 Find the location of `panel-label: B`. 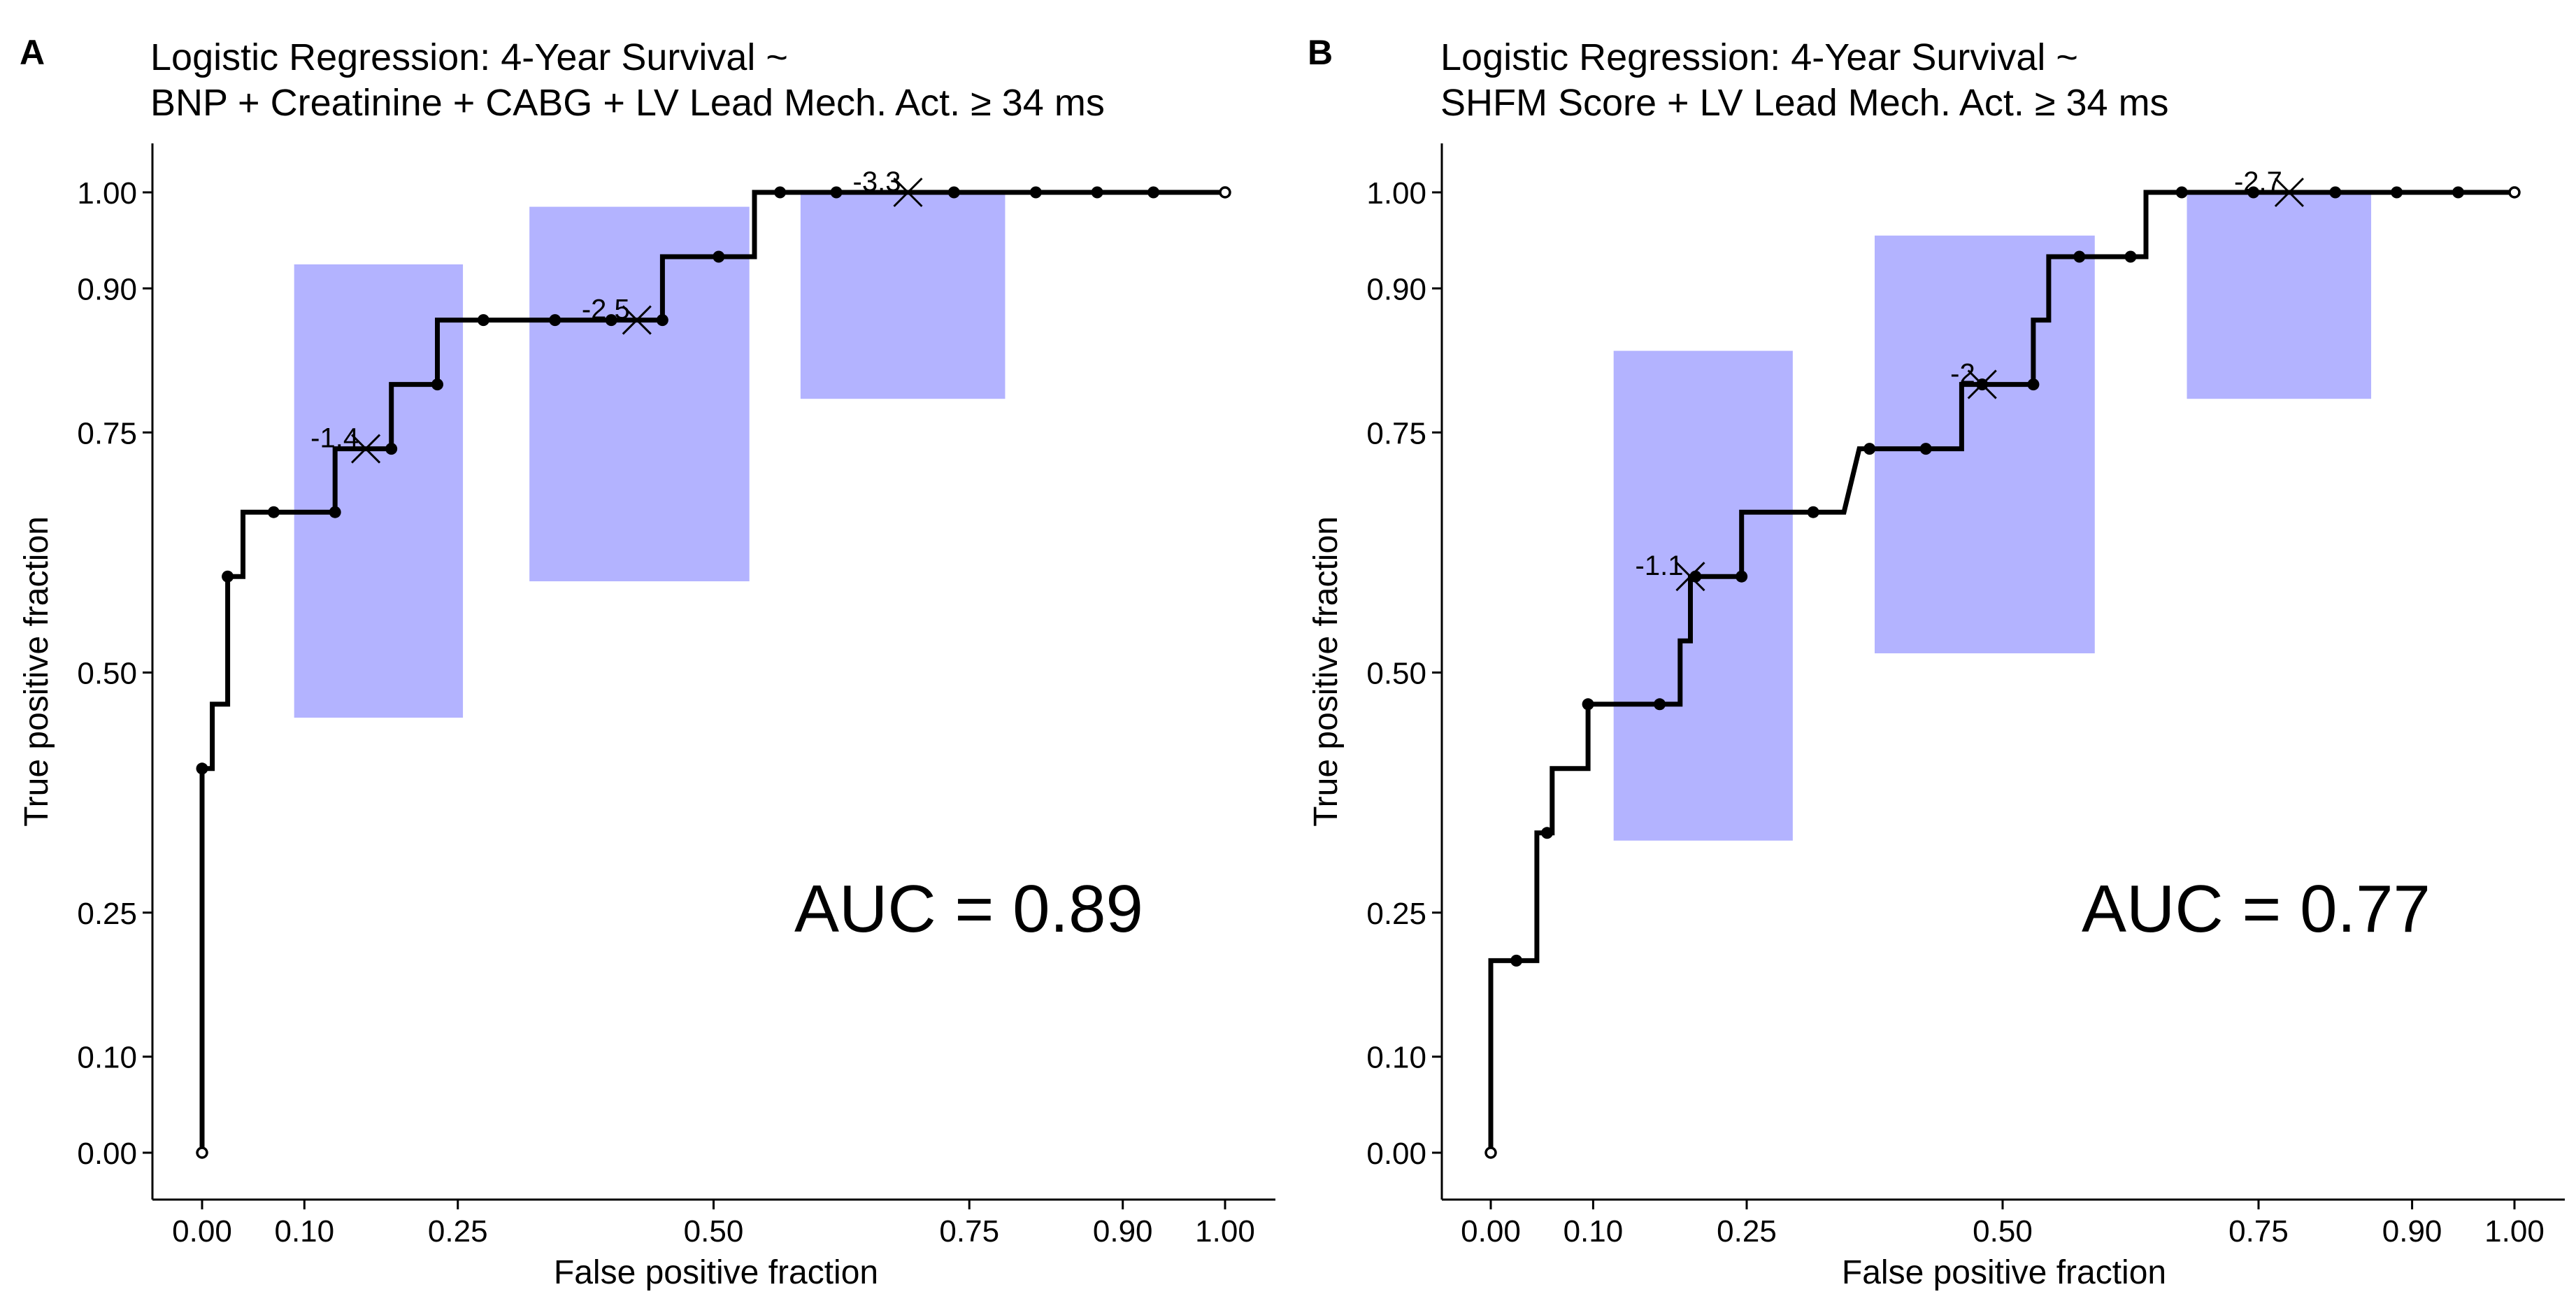

panel-label: B is located at coordinates (1320, 52).